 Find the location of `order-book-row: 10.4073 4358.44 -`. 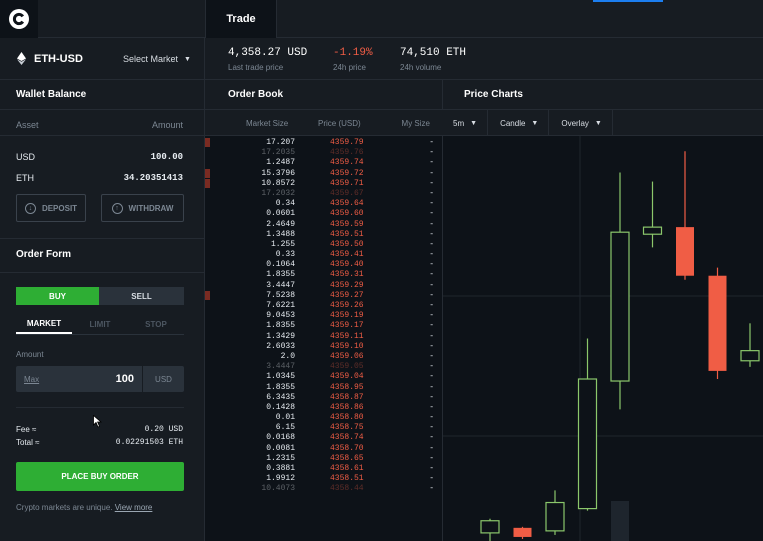

order-book-row: 10.4073 4358.44 - is located at coordinates (324, 488).